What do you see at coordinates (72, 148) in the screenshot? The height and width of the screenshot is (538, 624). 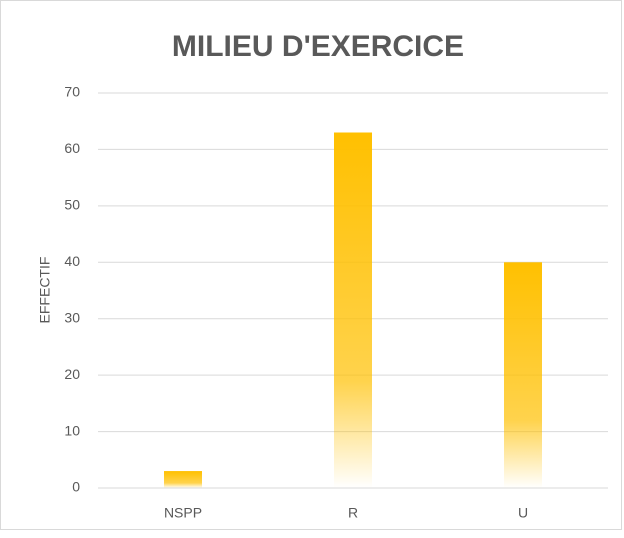 I see `y-tick-label: 60` at bounding box center [72, 148].